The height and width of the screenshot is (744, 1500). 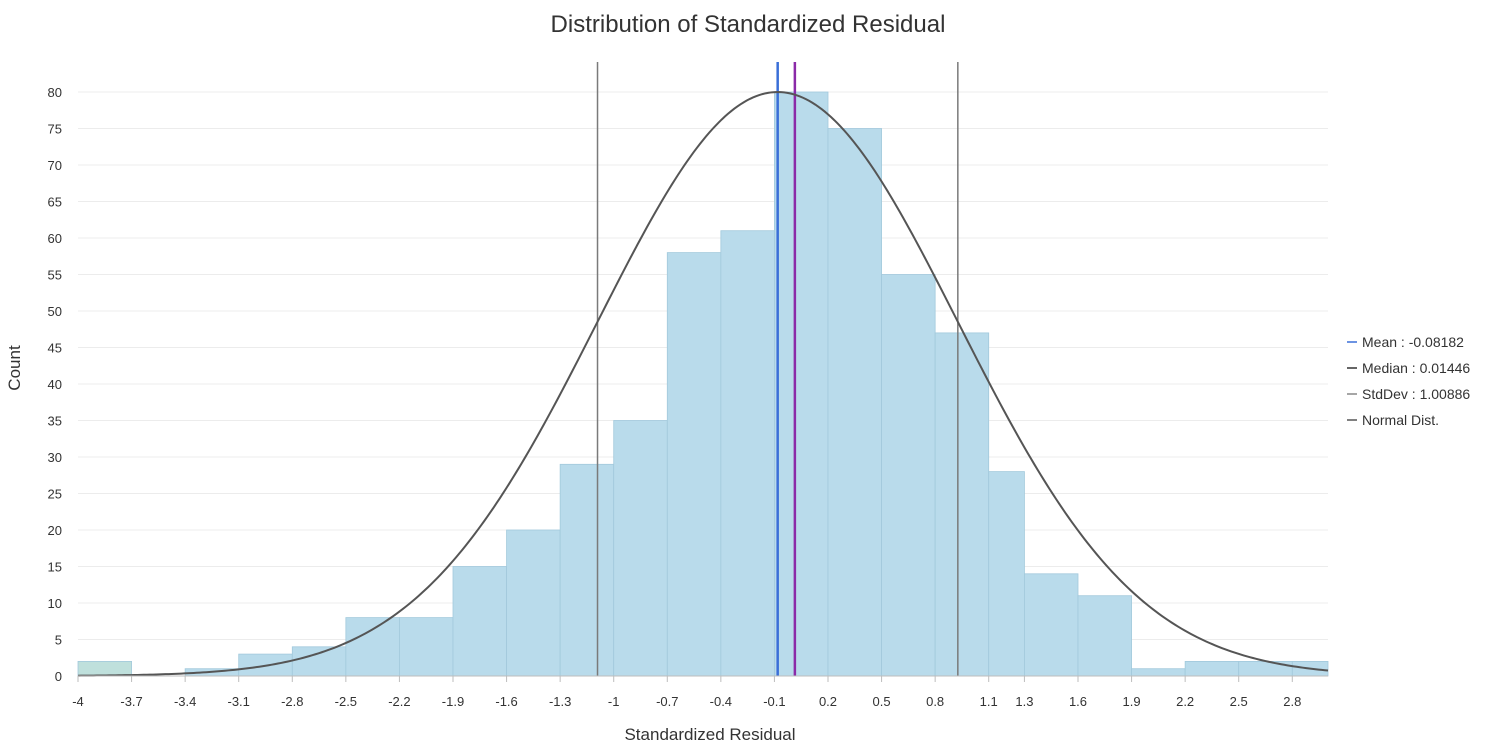 I want to click on y-tick-label: 40, so click(x=55, y=384).